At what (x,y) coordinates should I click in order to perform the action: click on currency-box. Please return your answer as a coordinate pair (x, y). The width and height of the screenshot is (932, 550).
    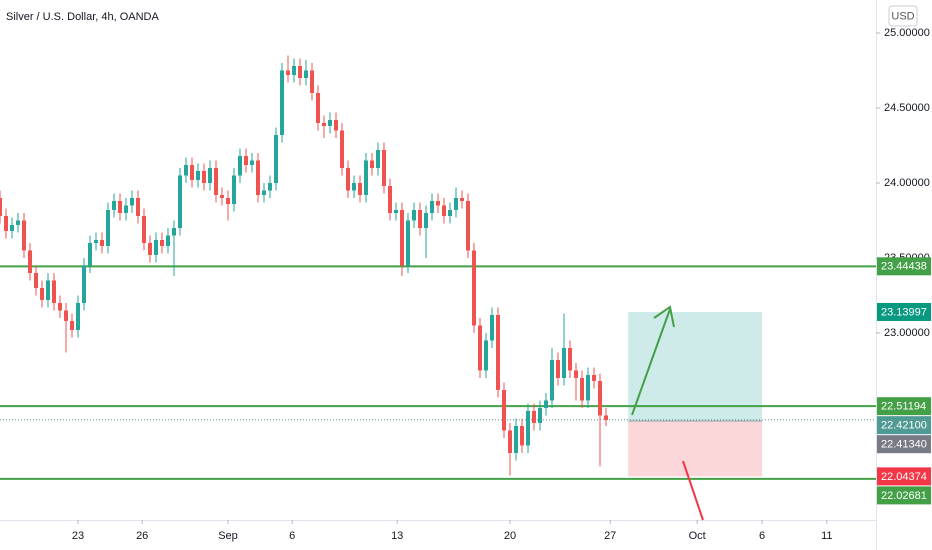
    Looking at the image, I should click on (903, 16).